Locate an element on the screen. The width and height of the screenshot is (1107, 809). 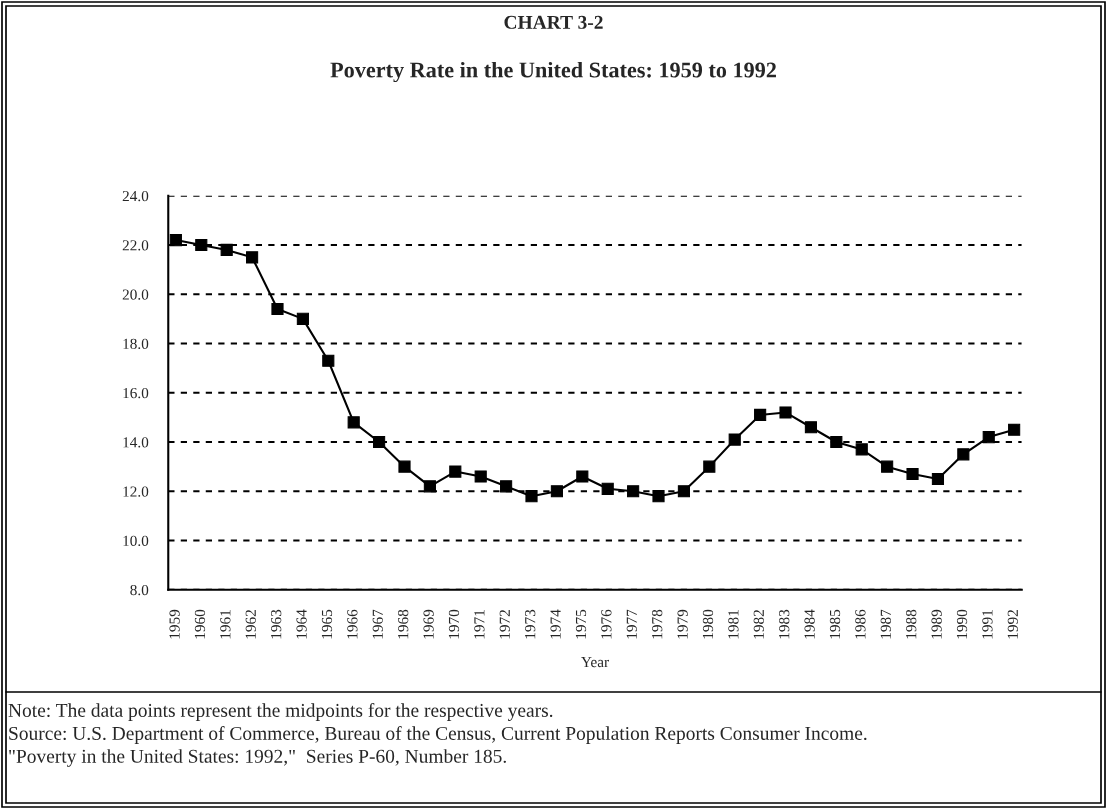
x-tick-label: 1966 is located at coordinates (352, 624).